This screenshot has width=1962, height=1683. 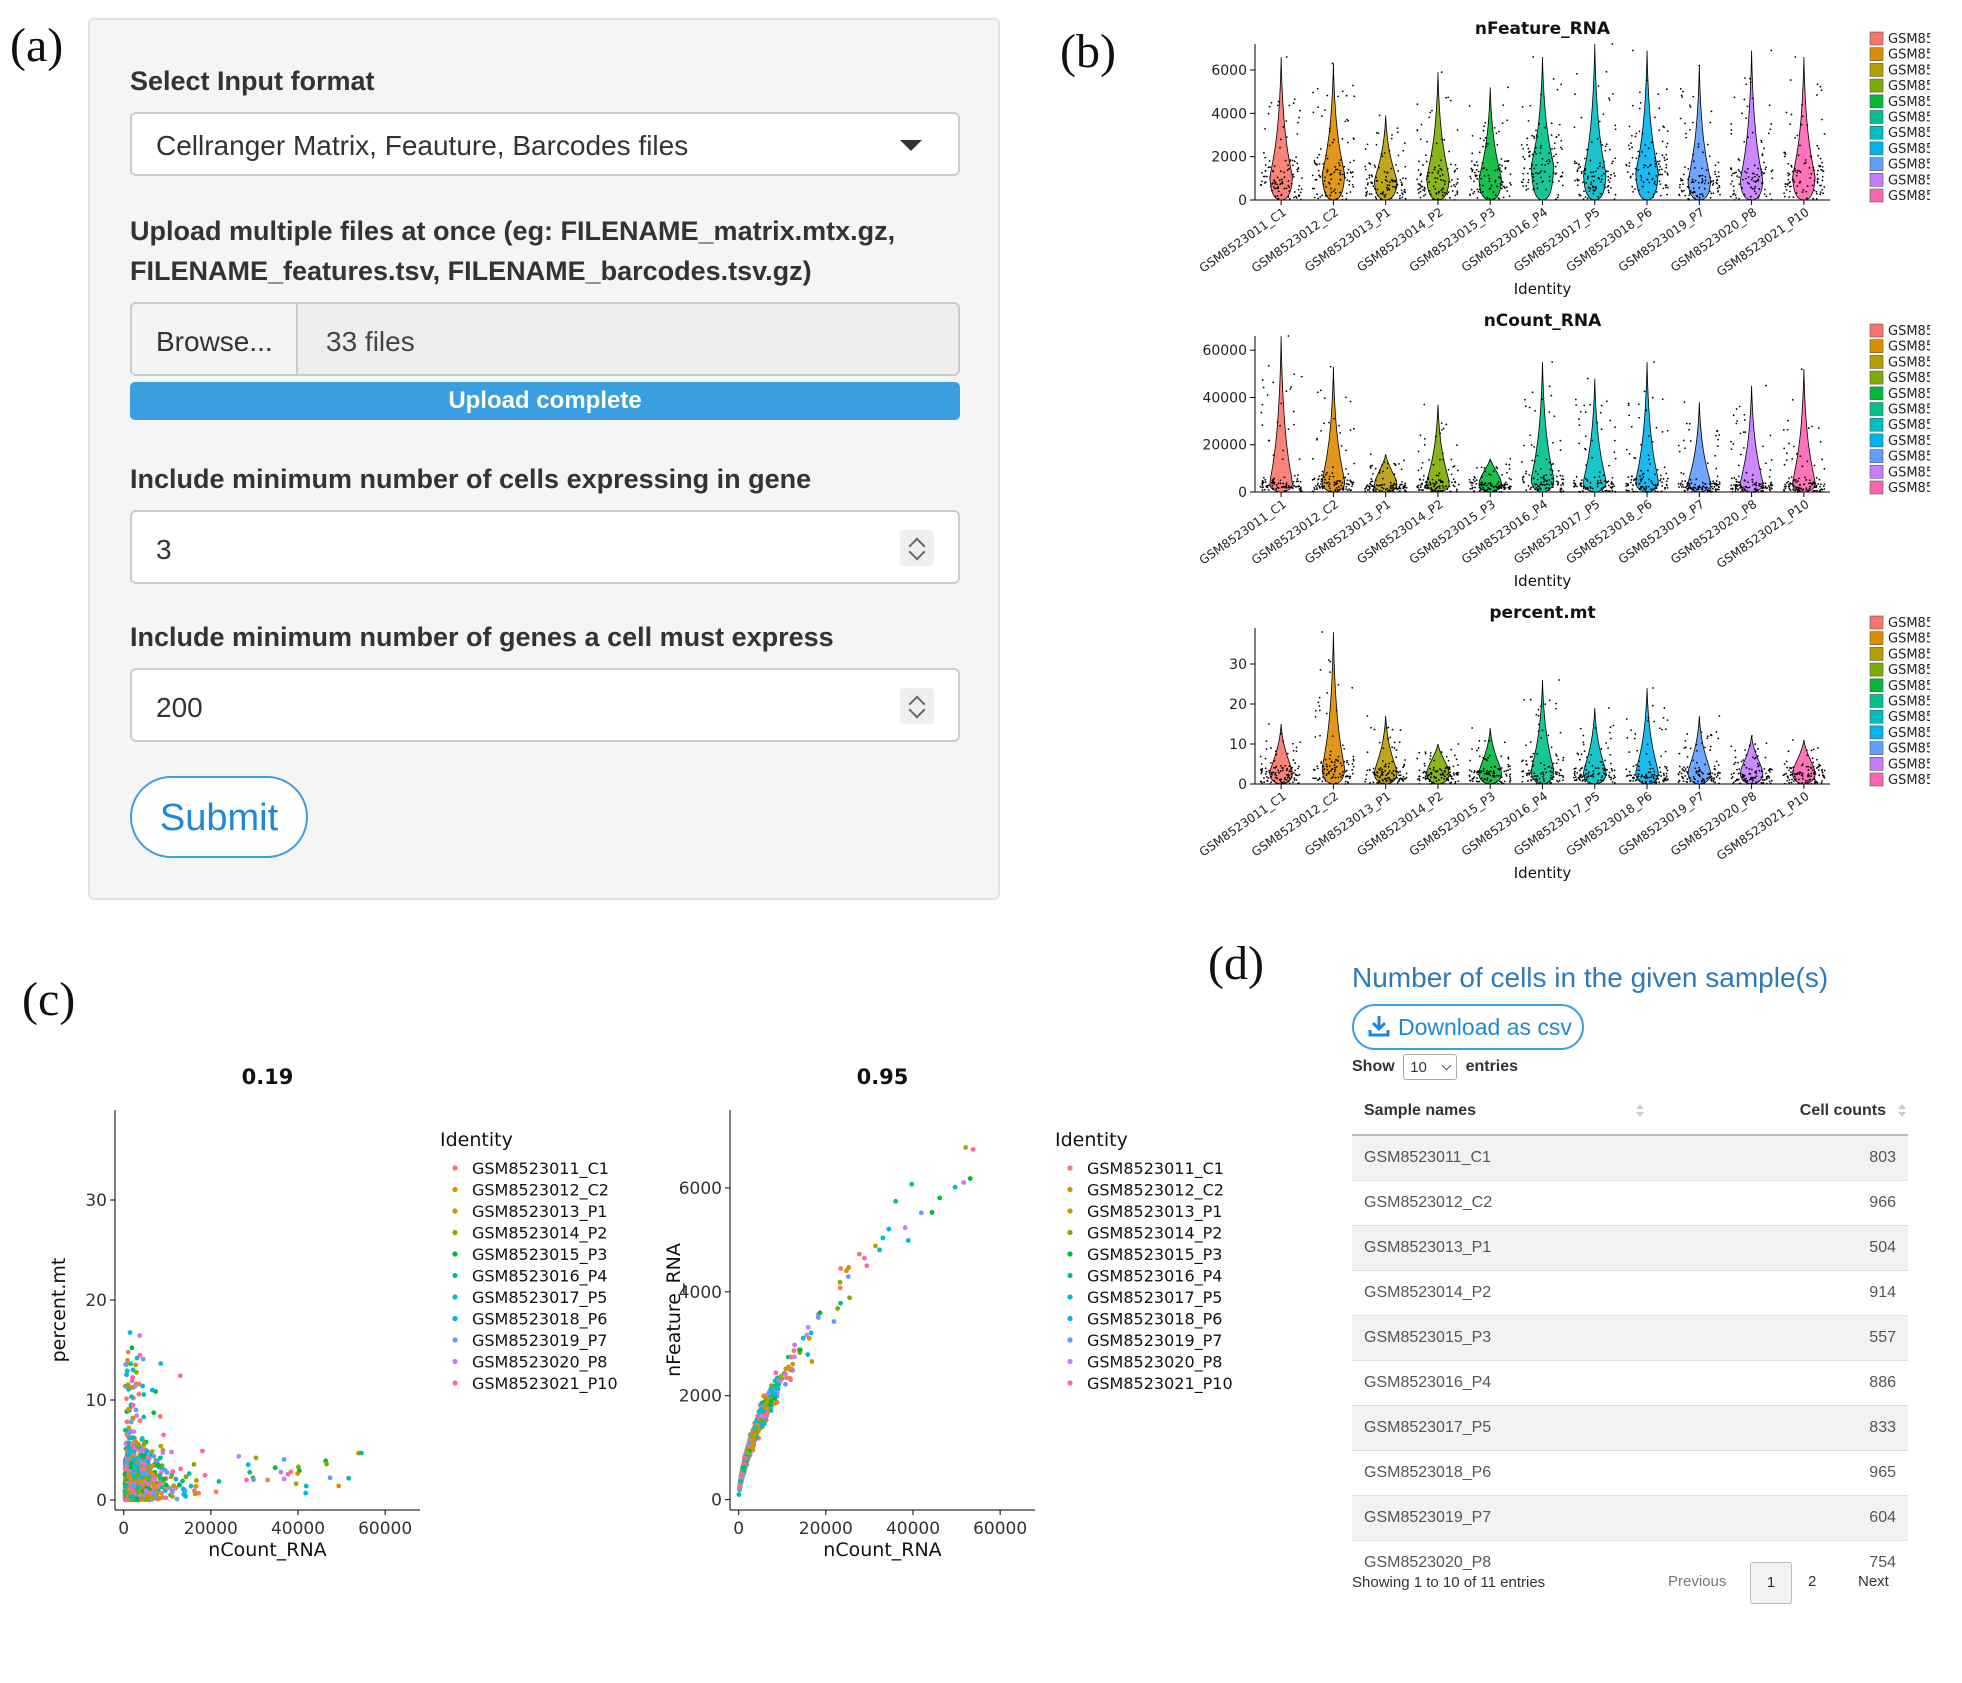 I want to click on legend-label: GSM8523021_P10, so click(x=1909, y=780).